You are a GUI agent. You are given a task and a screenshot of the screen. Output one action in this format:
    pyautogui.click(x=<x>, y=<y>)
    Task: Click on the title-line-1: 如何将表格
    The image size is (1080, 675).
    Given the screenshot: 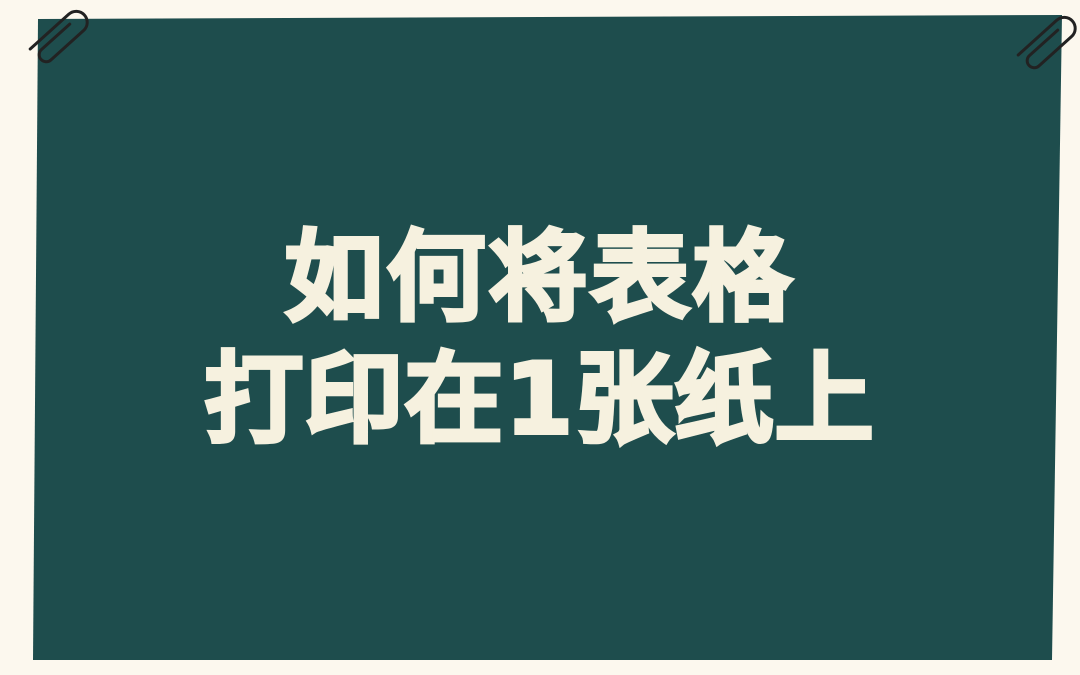 What is the action you would take?
    pyautogui.click(x=539, y=278)
    